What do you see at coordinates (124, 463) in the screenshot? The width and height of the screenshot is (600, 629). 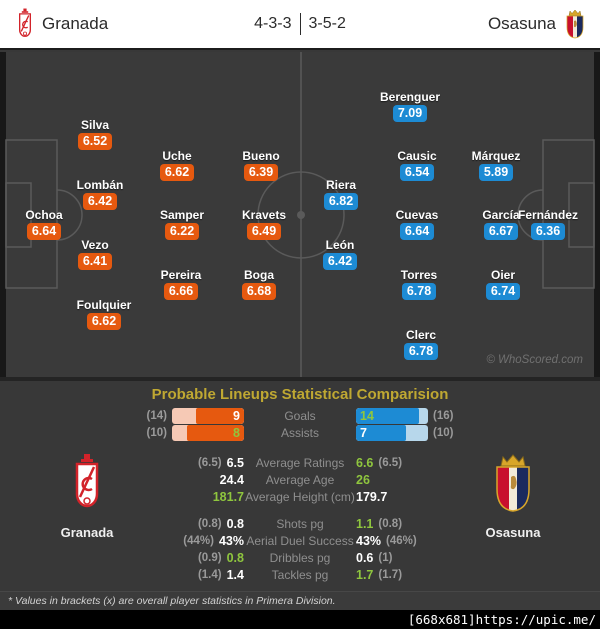 I see `home-cell: (6.5) 6.5` at bounding box center [124, 463].